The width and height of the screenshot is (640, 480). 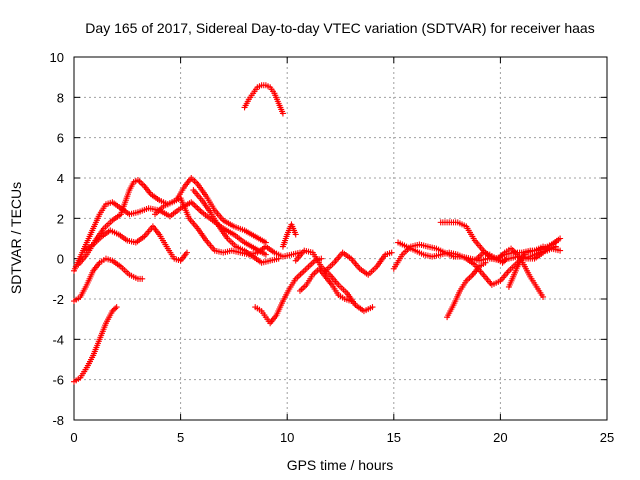 What do you see at coordinates (60, 218) in the screenshot?
I see `y-tick-label: 2` at bounding box center [60, 218].